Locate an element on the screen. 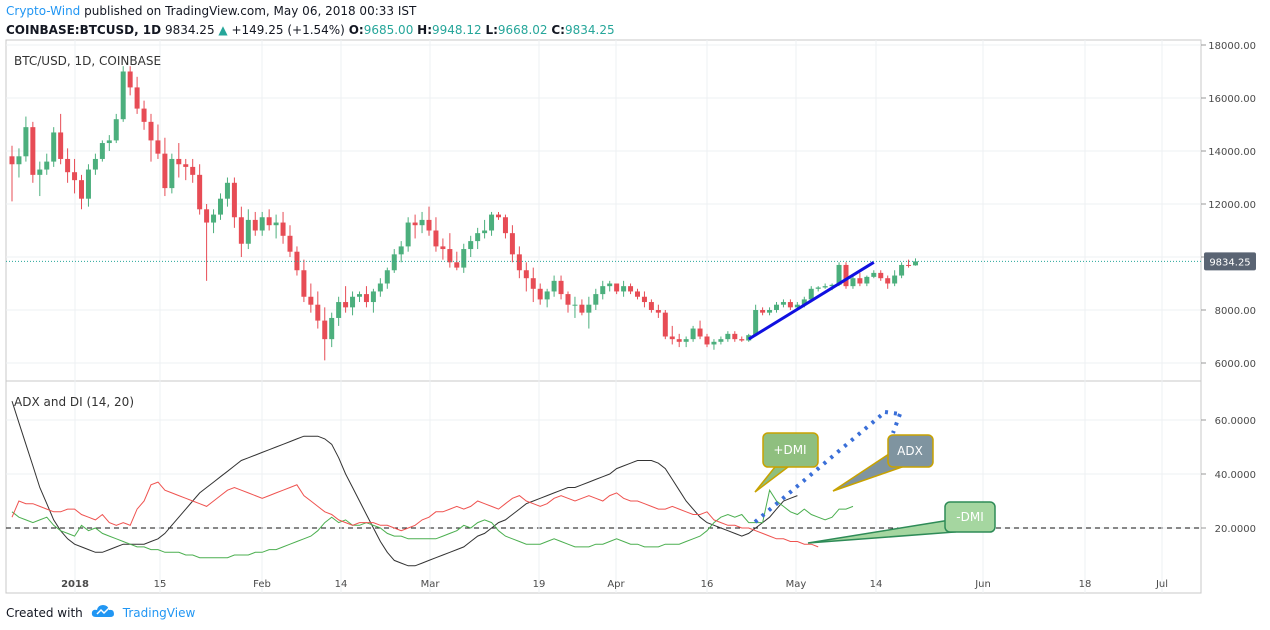  high-label: H: is located at coordinates (424, 30).